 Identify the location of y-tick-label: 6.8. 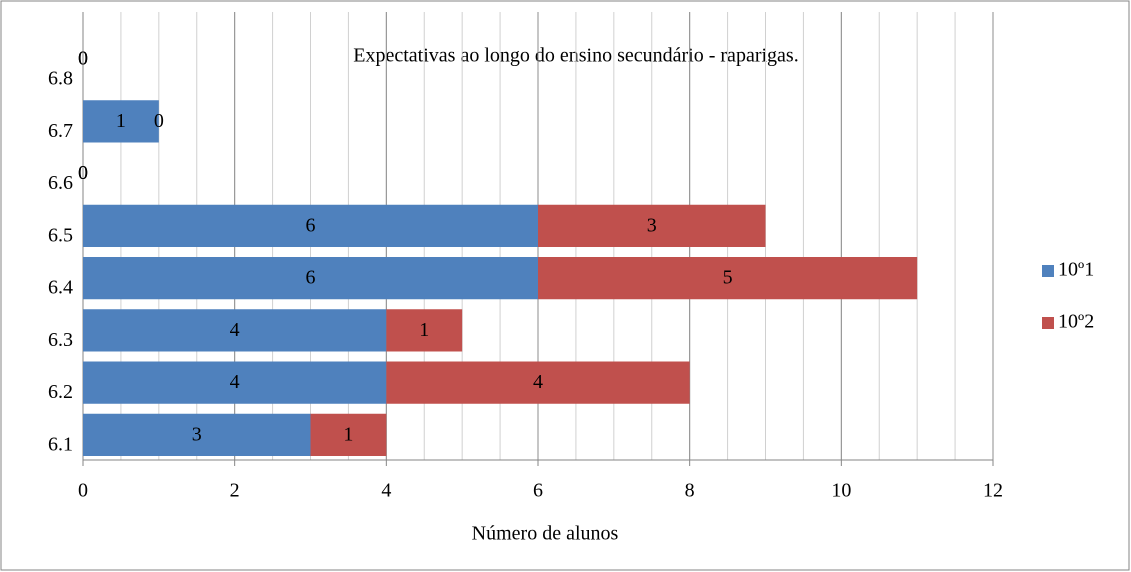
(60, 79).